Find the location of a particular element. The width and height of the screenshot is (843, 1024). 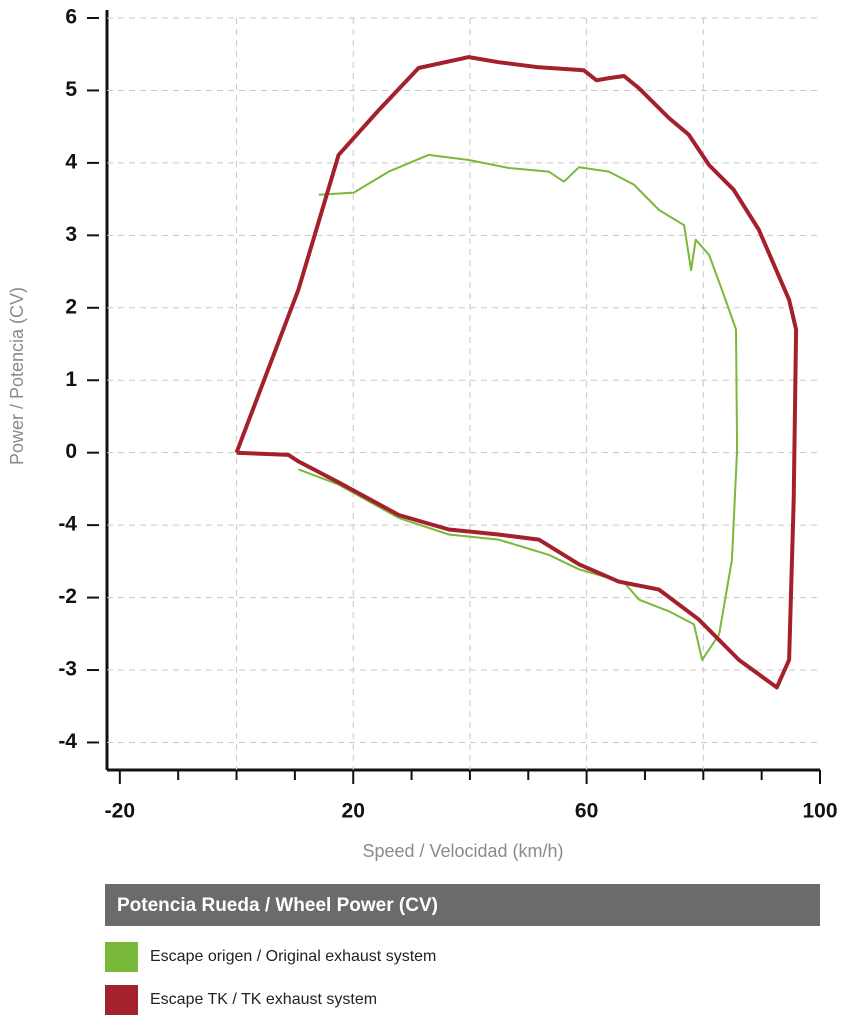

x-tick-label: 100 is located at coordinates (819, 811).